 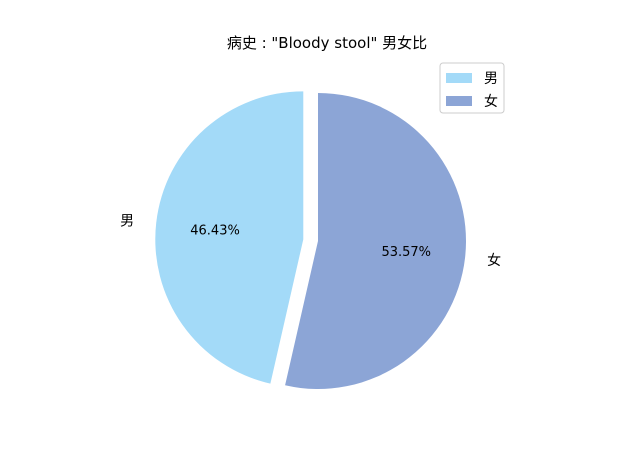 I want to click on slice-label-0: 男, so click(x=127, y=221).